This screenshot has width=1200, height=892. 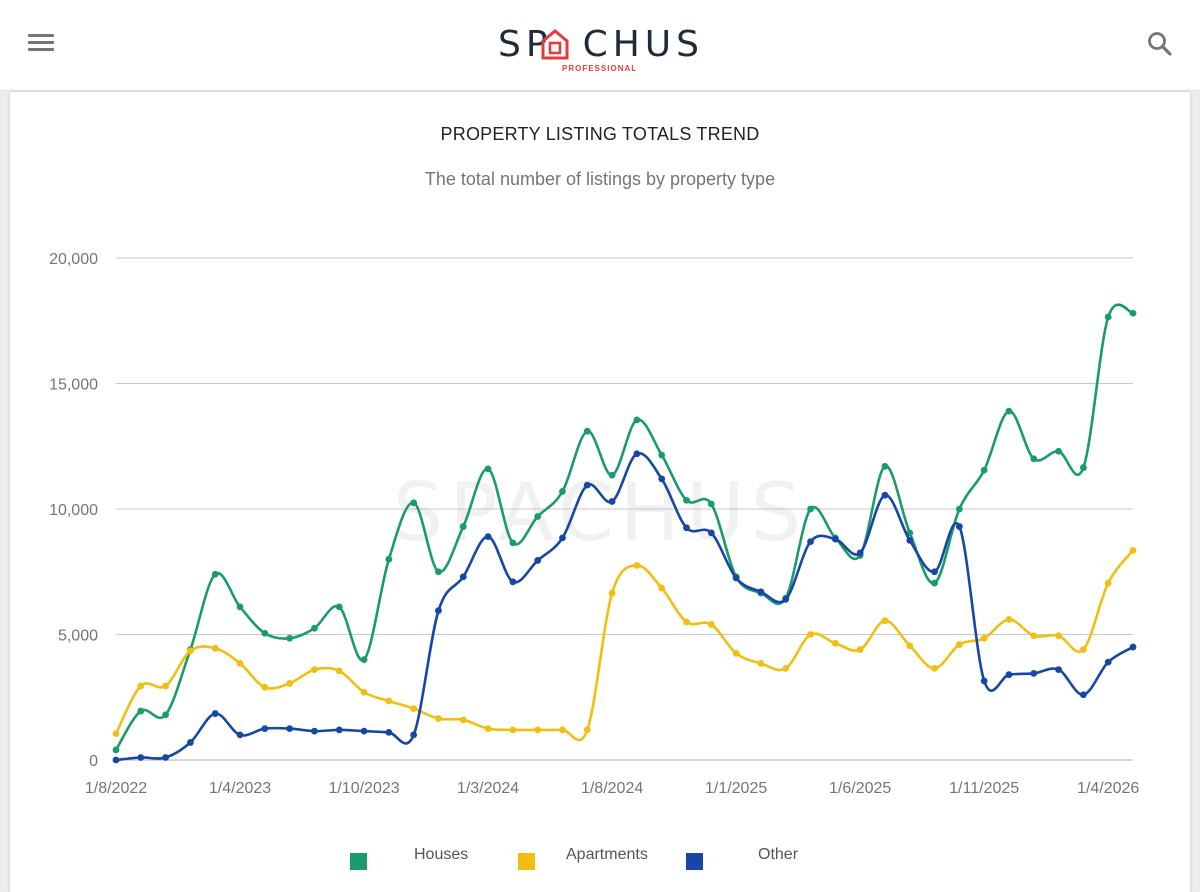 I want to click on y-tick-label: 20,000, so click(x=73, y=259).